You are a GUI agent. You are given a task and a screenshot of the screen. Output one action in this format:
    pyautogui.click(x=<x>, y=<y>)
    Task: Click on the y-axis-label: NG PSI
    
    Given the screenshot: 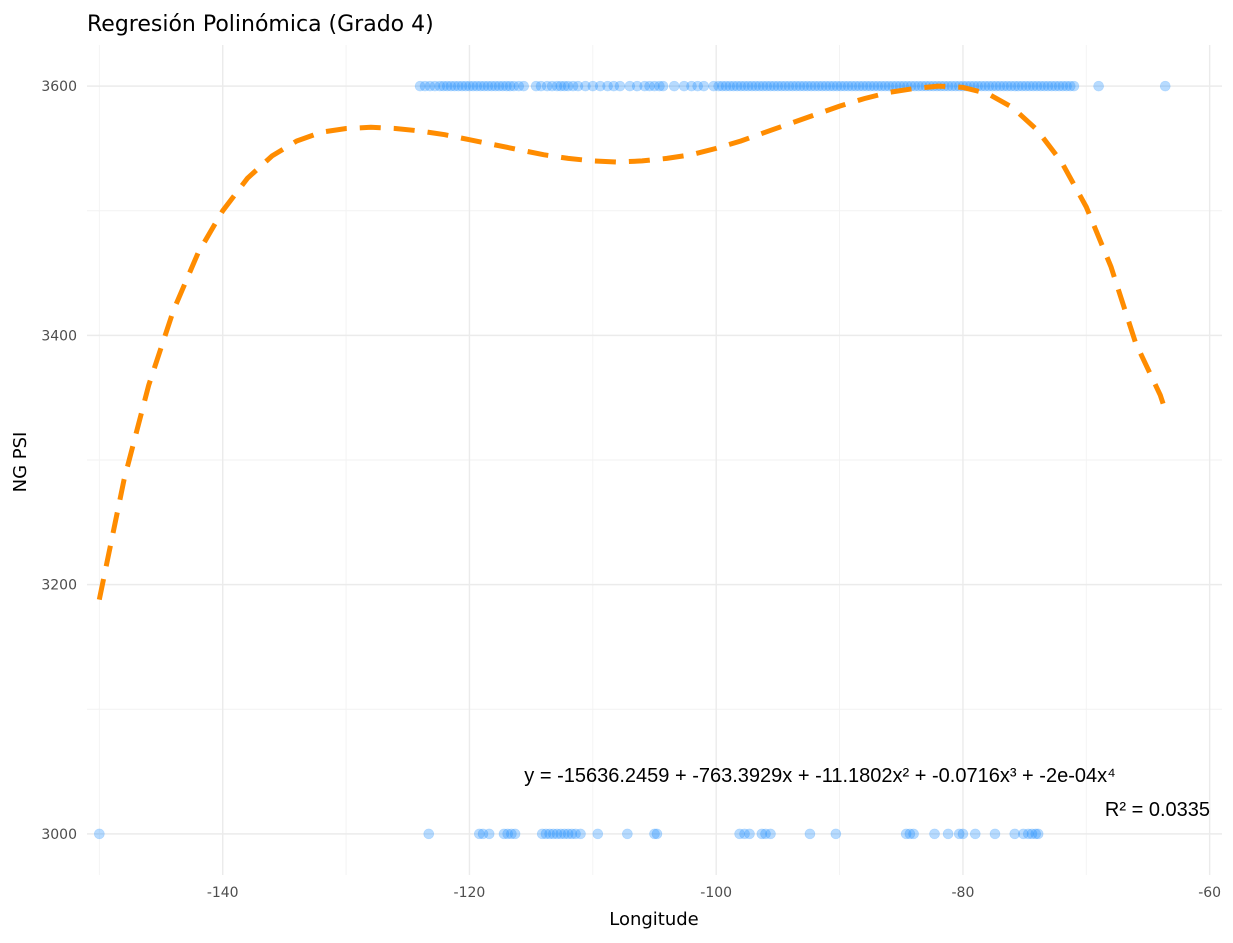 What is the action you would take?
    pyautogui.click(x=20, y=462)
    